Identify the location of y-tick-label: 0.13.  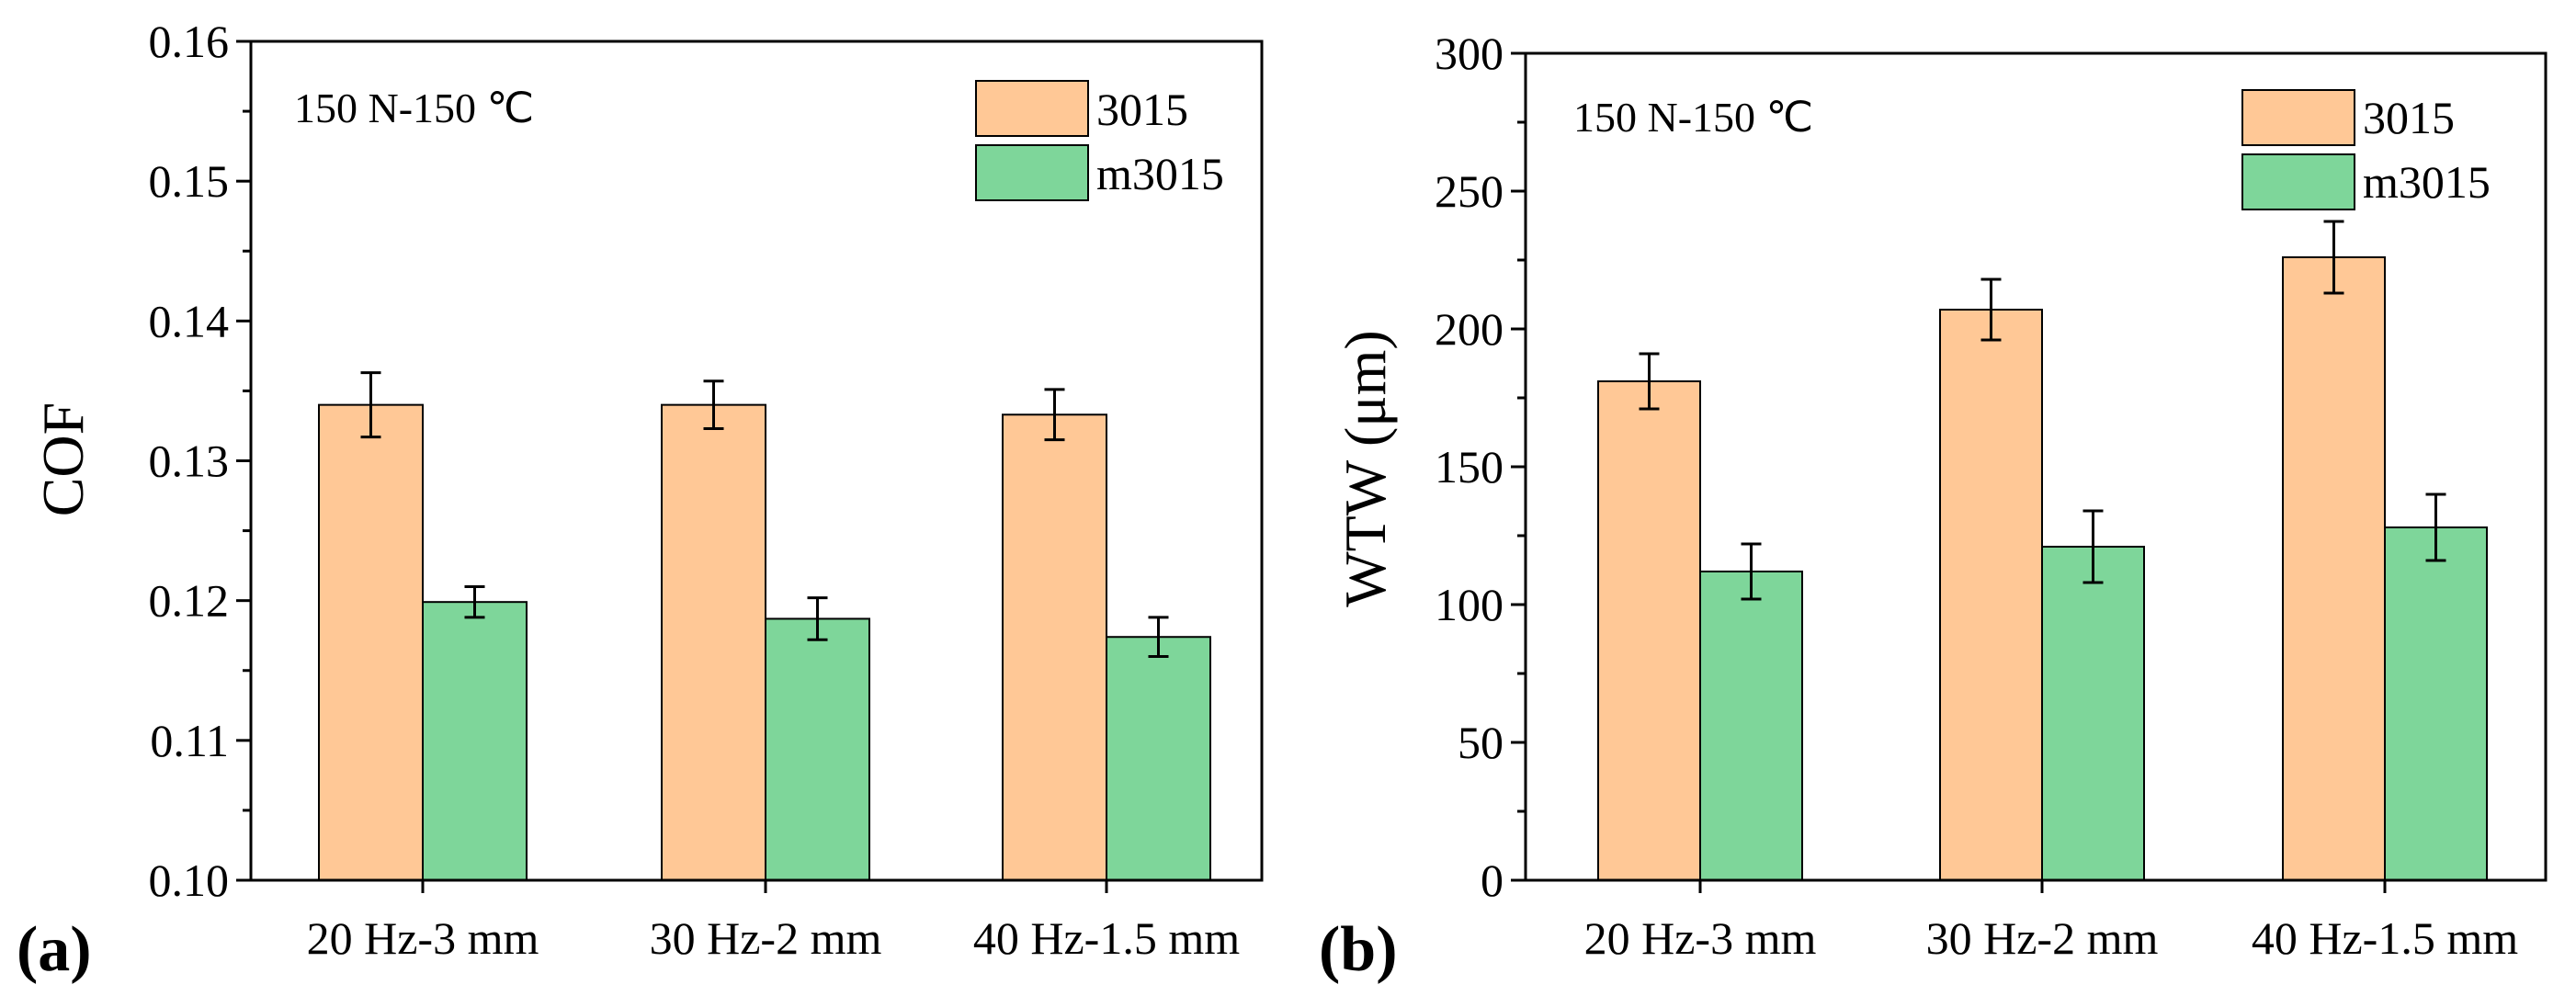
(189, 461).